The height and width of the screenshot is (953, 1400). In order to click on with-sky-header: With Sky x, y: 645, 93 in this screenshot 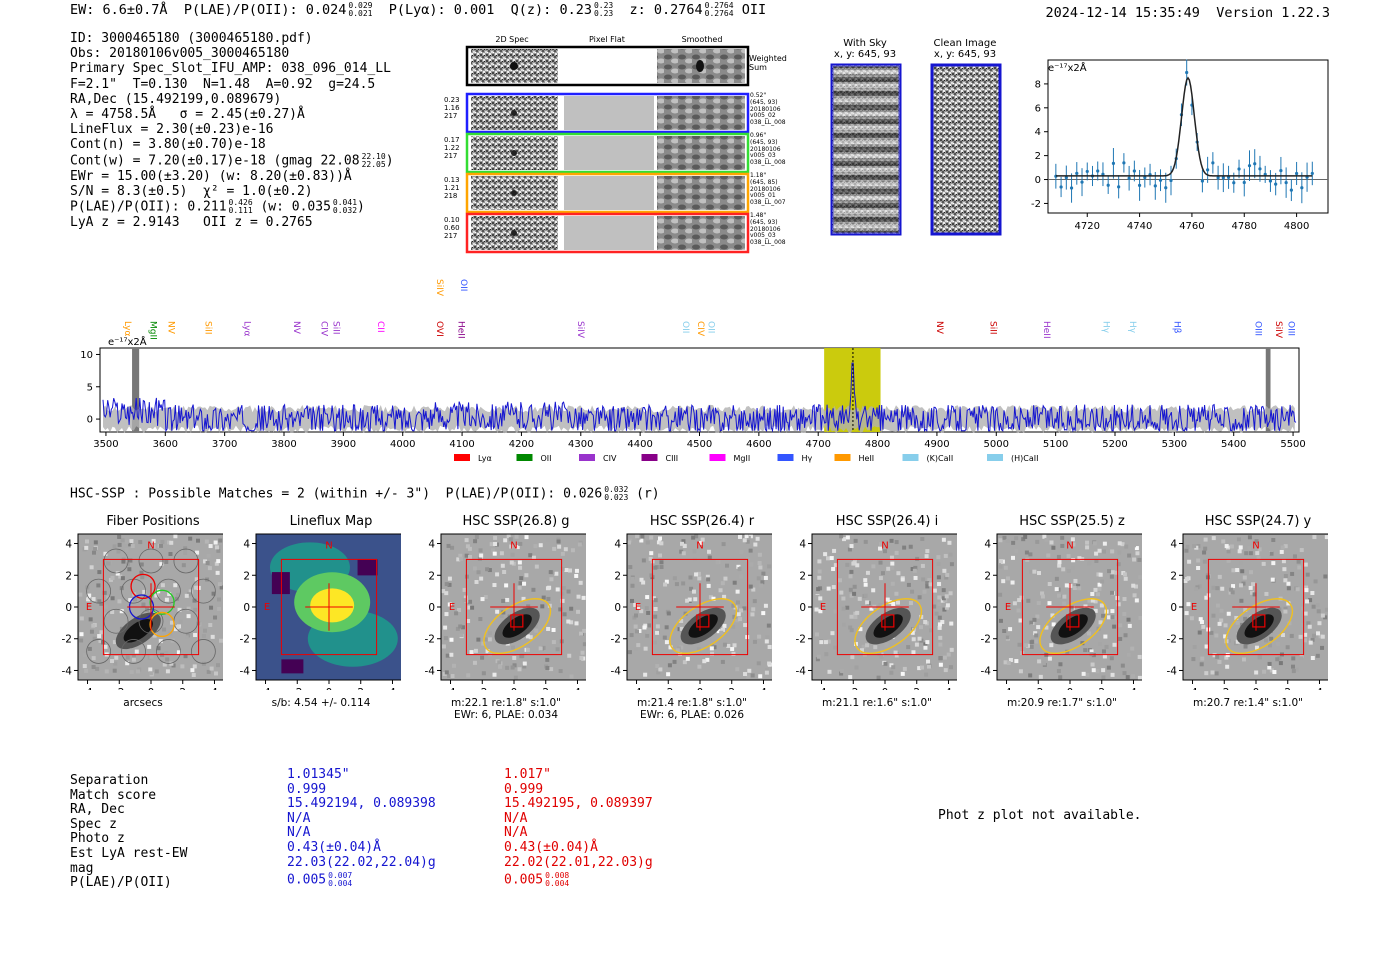, I will do `click(865, 49)`.